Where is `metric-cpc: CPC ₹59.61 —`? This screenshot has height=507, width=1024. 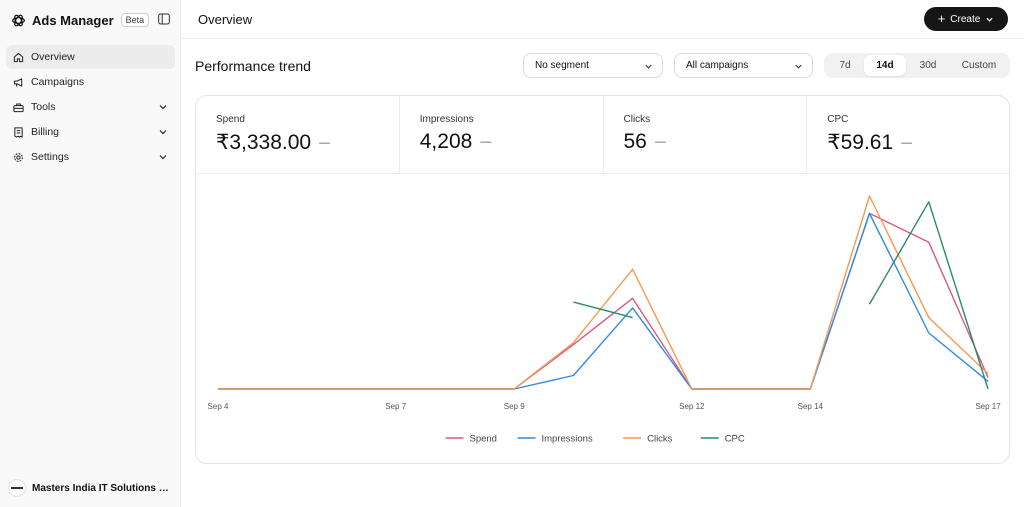
metric-cpc: CPC ₹59.61 — is located at coordinates (908, 135).